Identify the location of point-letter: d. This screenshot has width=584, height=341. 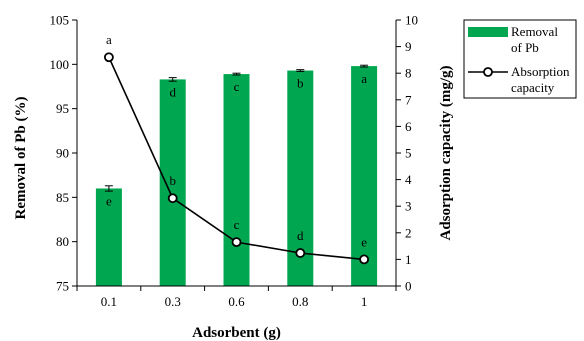
(300, 235).